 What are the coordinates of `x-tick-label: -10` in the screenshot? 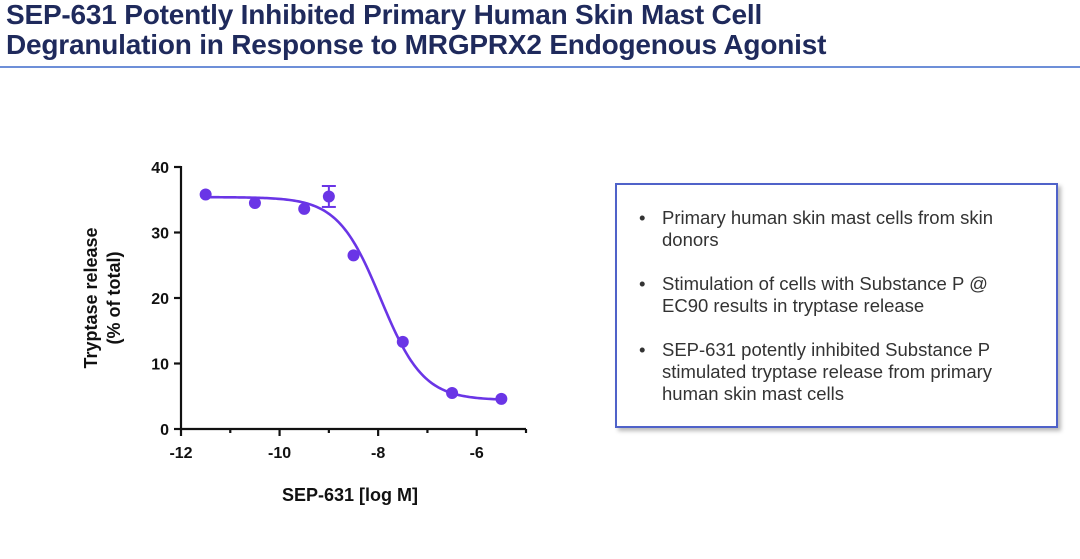 It's located at (279, 453).